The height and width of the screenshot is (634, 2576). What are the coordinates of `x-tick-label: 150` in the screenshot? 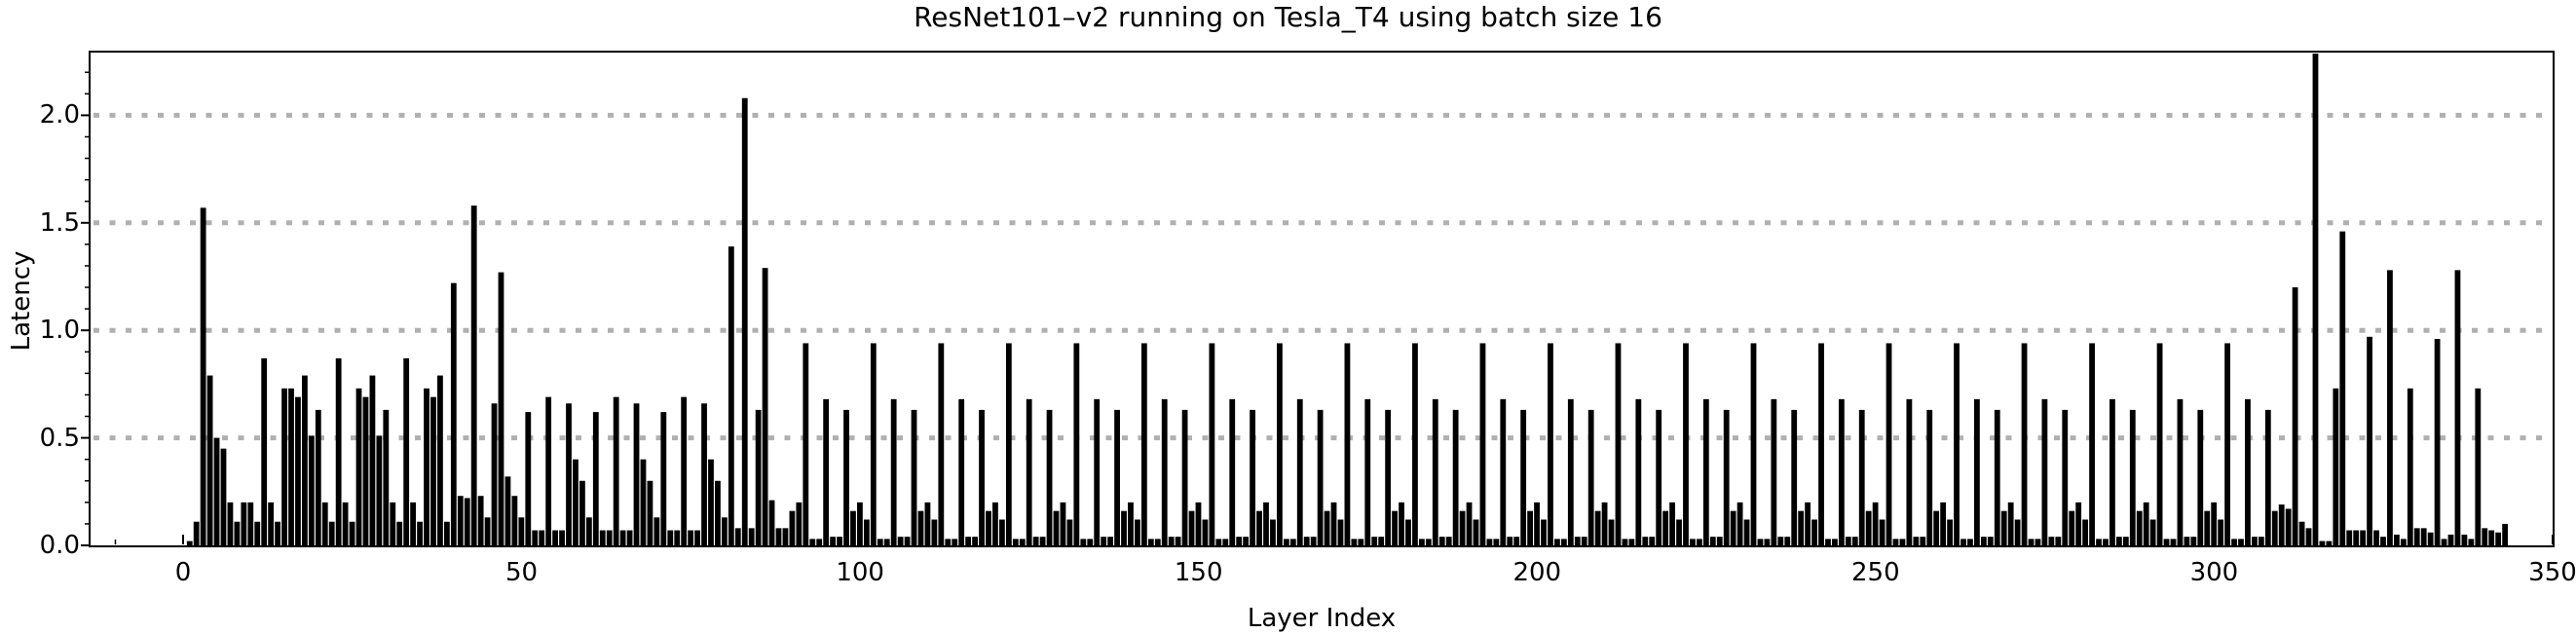 It's located at (1198, 573).